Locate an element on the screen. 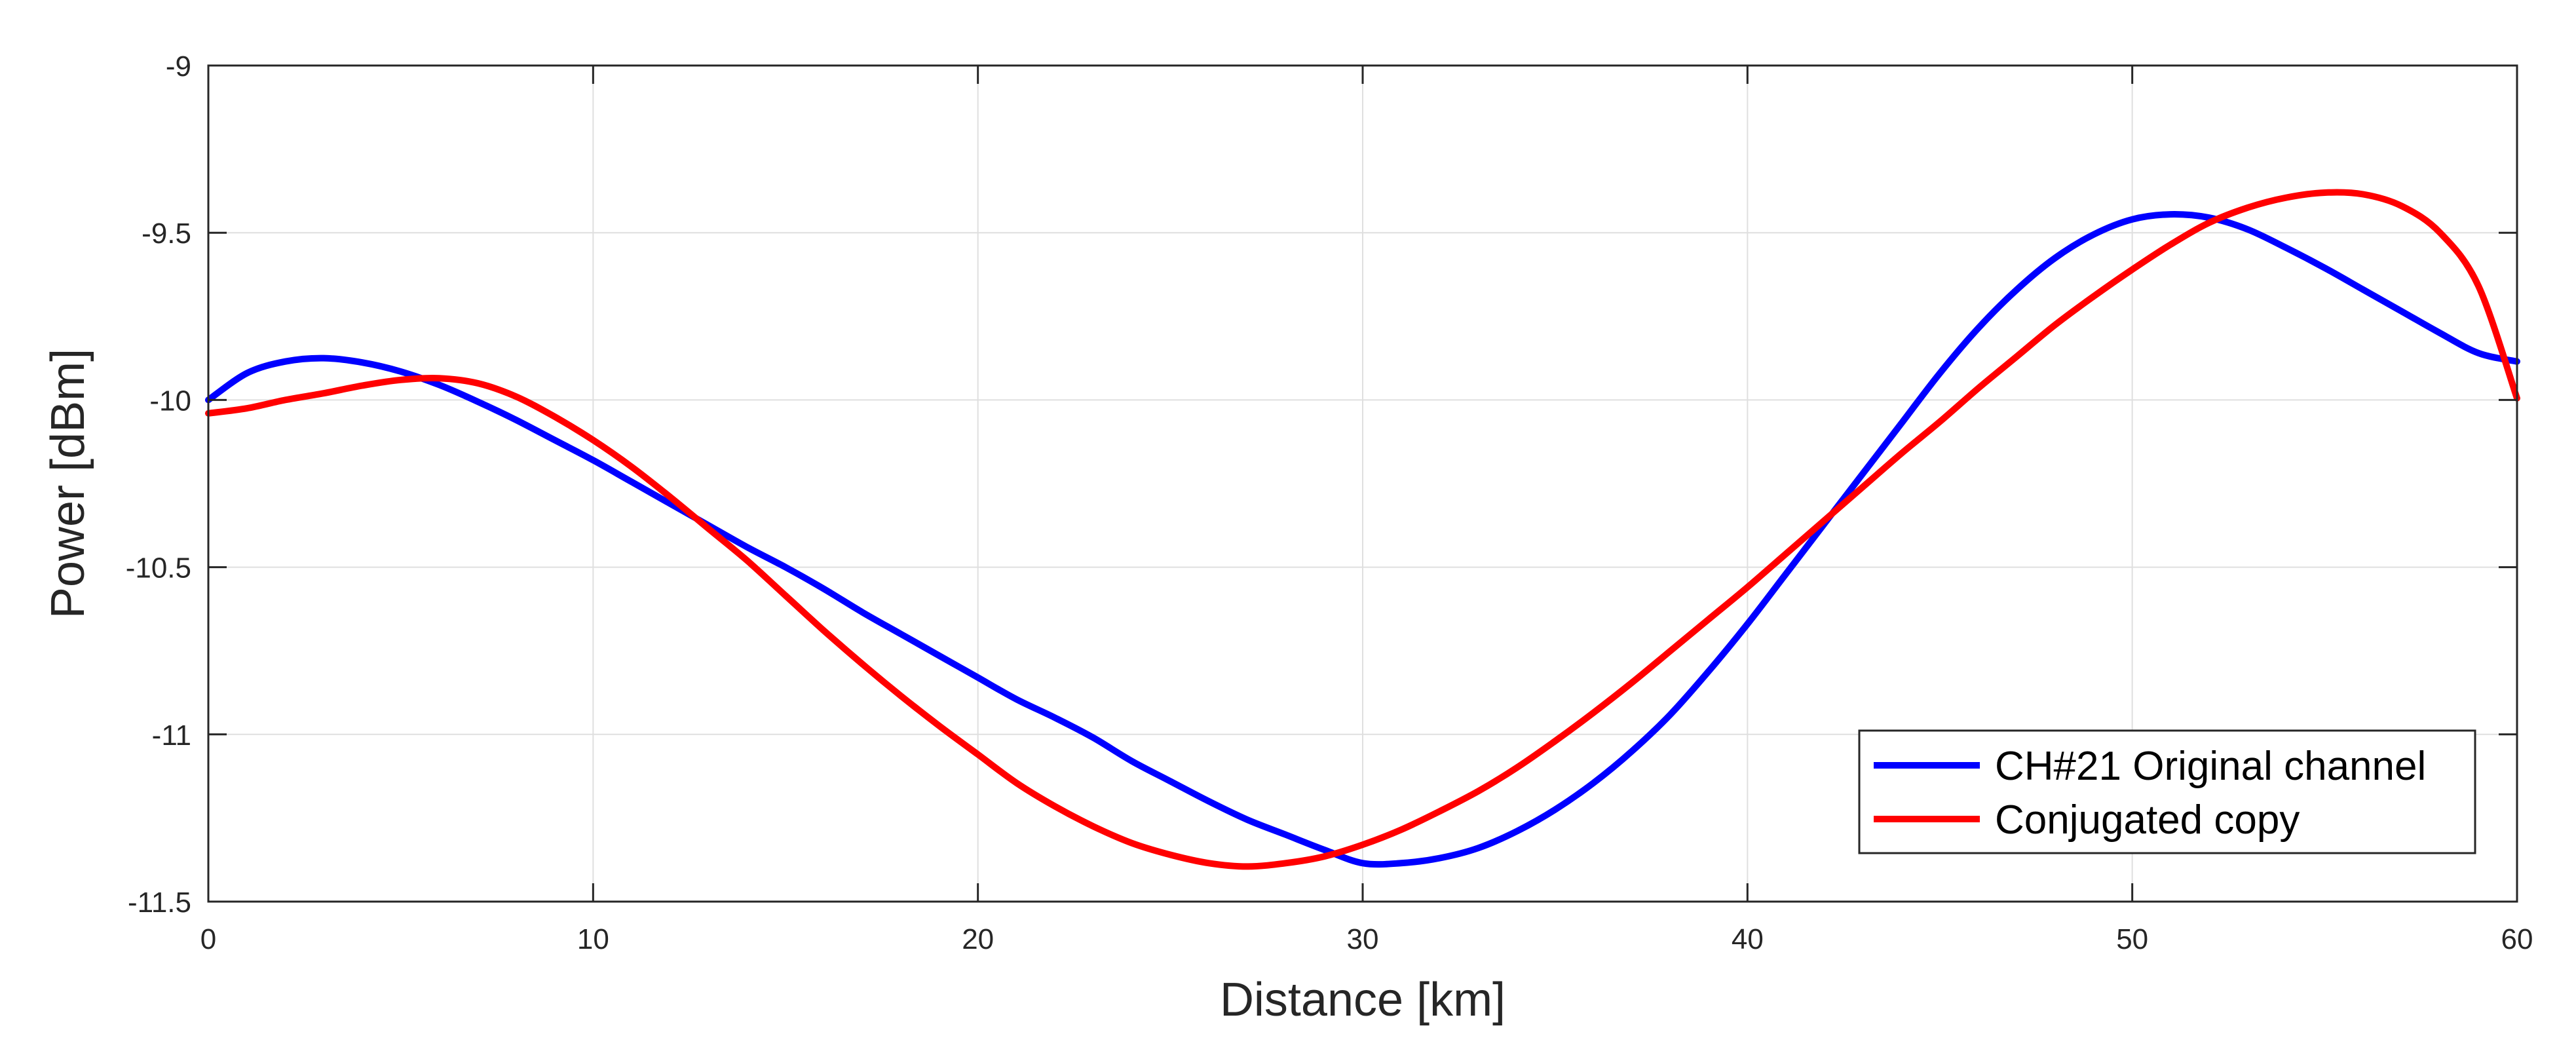 The width and height of the screenshot is (2576, 1051). x-axis-title: Distance [km] is located at coordinates (1363, 1000).